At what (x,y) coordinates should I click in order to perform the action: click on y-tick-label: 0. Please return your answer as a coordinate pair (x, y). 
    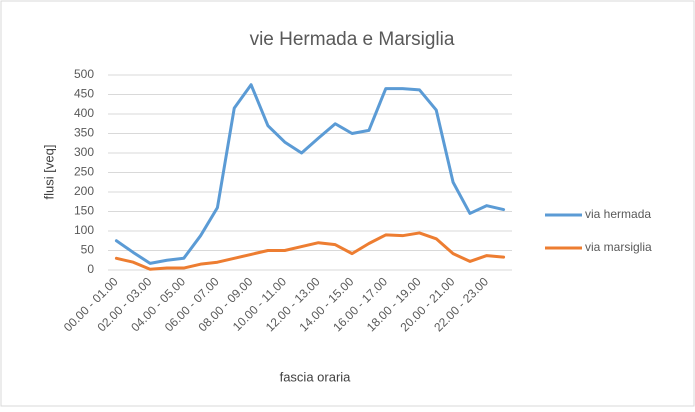
    Looking at the image, I should click on (90, 269).